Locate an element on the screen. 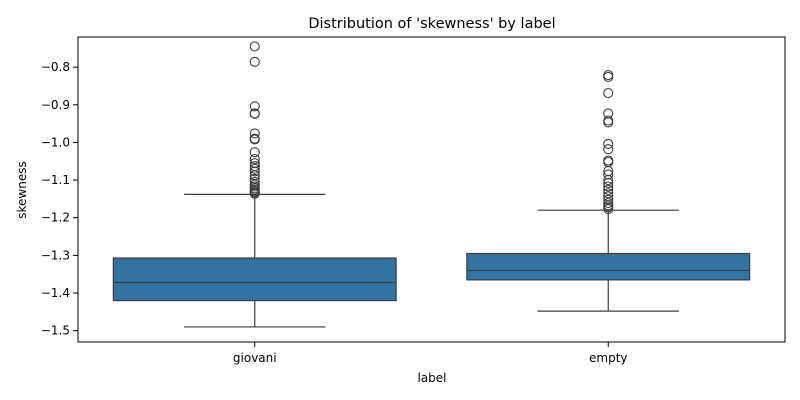  y-tick-label: −1.3 is located at coordinates (55, 255).